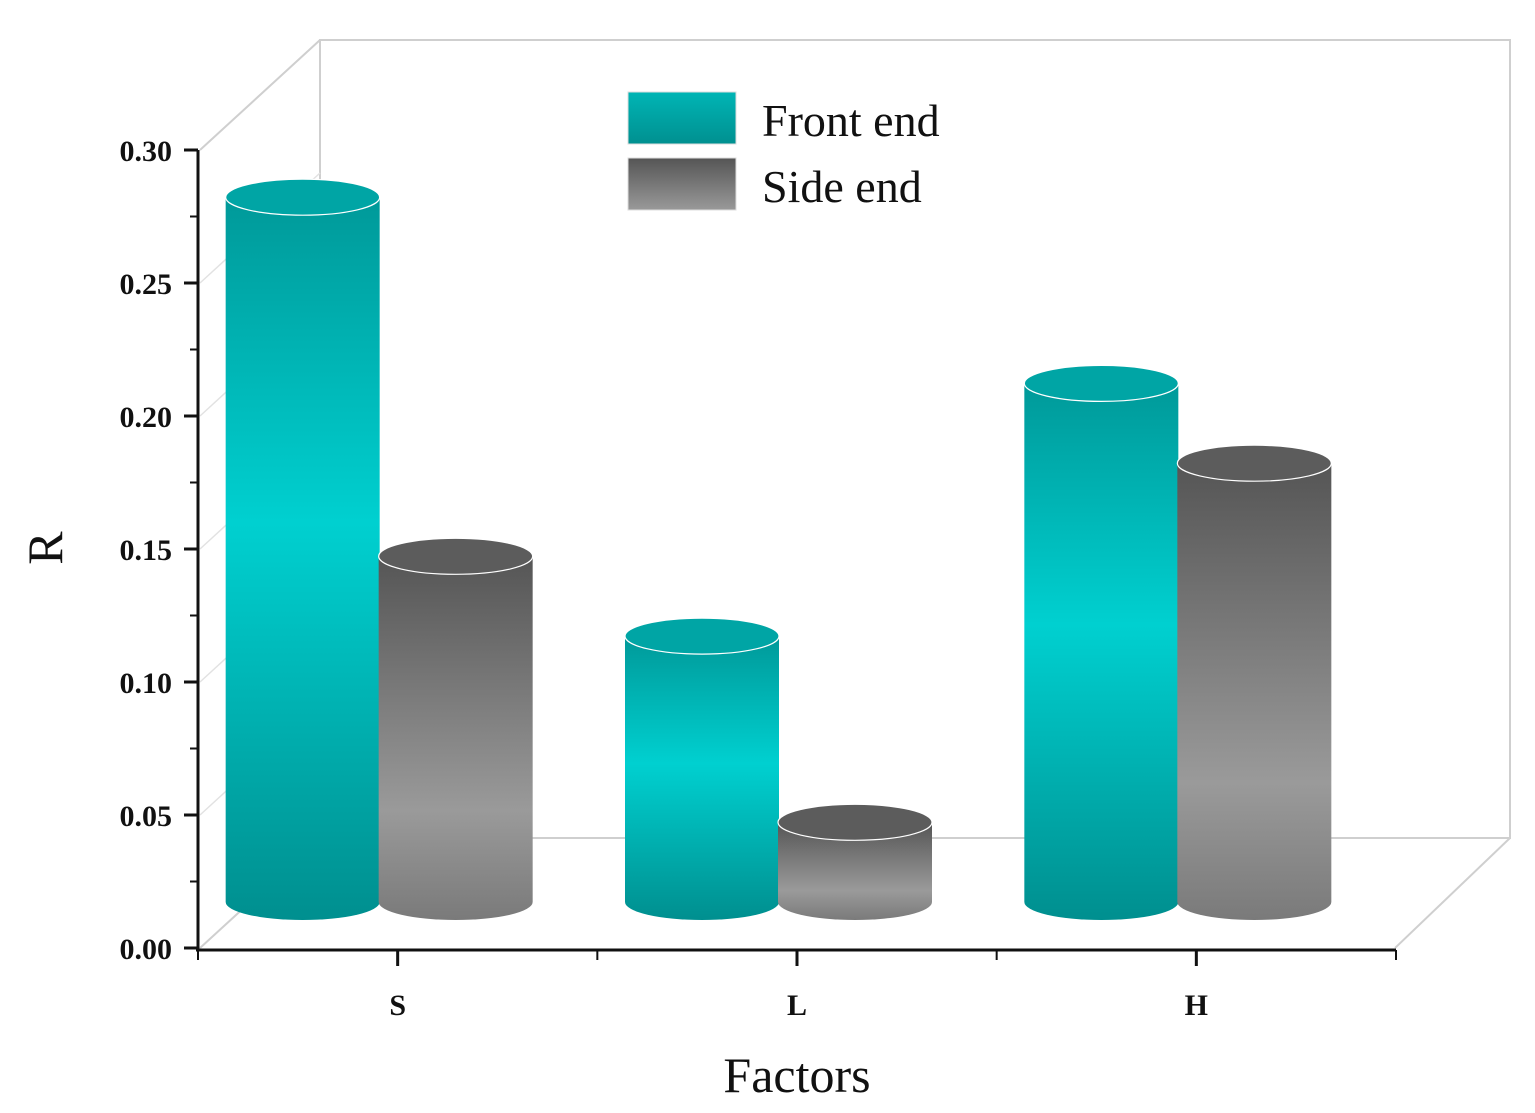 The width and height of the screenshot is (1535, 1113). What do you see at coordinates (1196, 1005) in the screenshot?
I see `x-tick-label: H` at bounding box center [1196, 1005].